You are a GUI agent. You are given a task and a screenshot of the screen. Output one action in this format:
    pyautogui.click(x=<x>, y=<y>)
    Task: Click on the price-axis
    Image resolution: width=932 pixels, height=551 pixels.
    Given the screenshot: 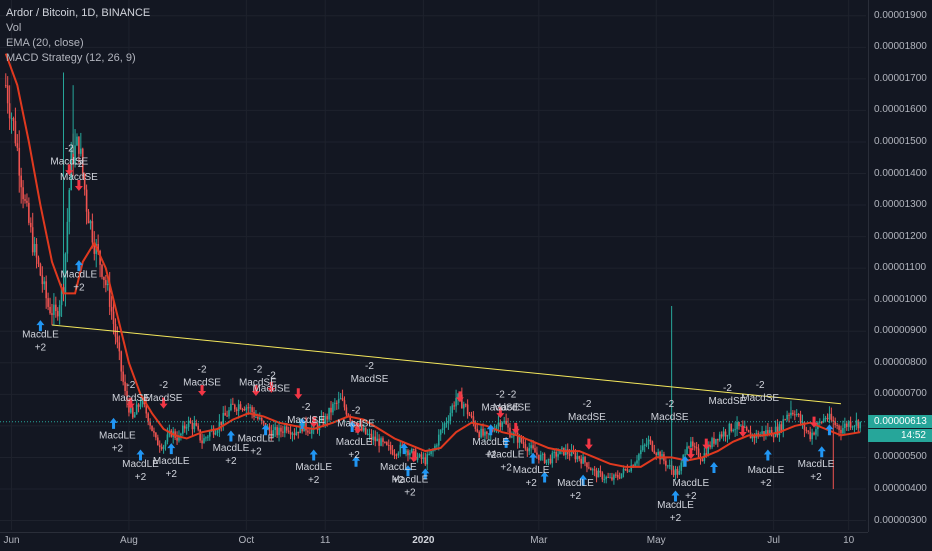 What is the action you would take?
    pyautogui.click(x=900, y=266)
    